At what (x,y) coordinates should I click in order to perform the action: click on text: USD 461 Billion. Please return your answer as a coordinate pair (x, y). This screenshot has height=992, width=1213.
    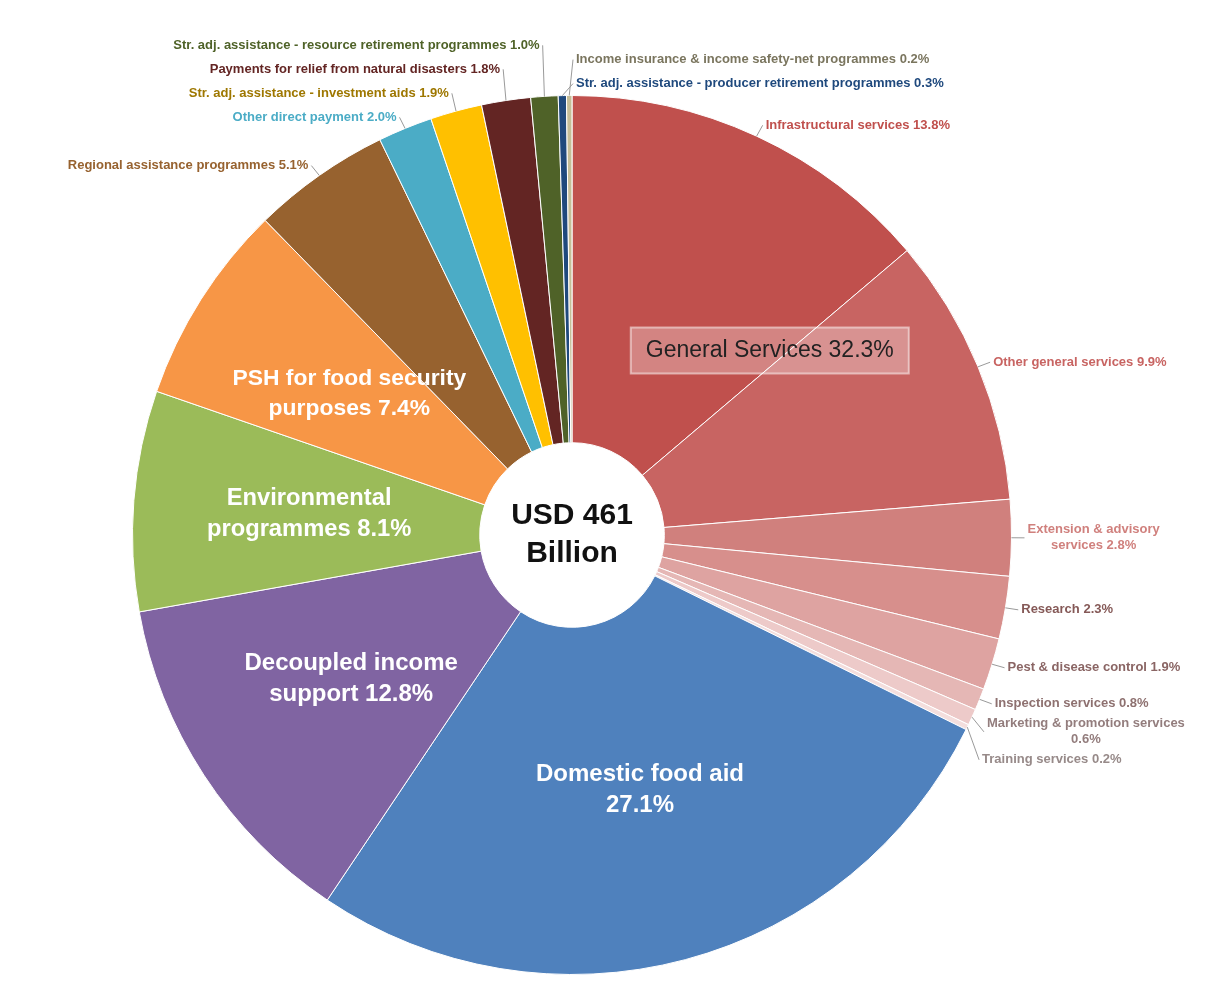
    Looking at the image, I should click on (572, 533).